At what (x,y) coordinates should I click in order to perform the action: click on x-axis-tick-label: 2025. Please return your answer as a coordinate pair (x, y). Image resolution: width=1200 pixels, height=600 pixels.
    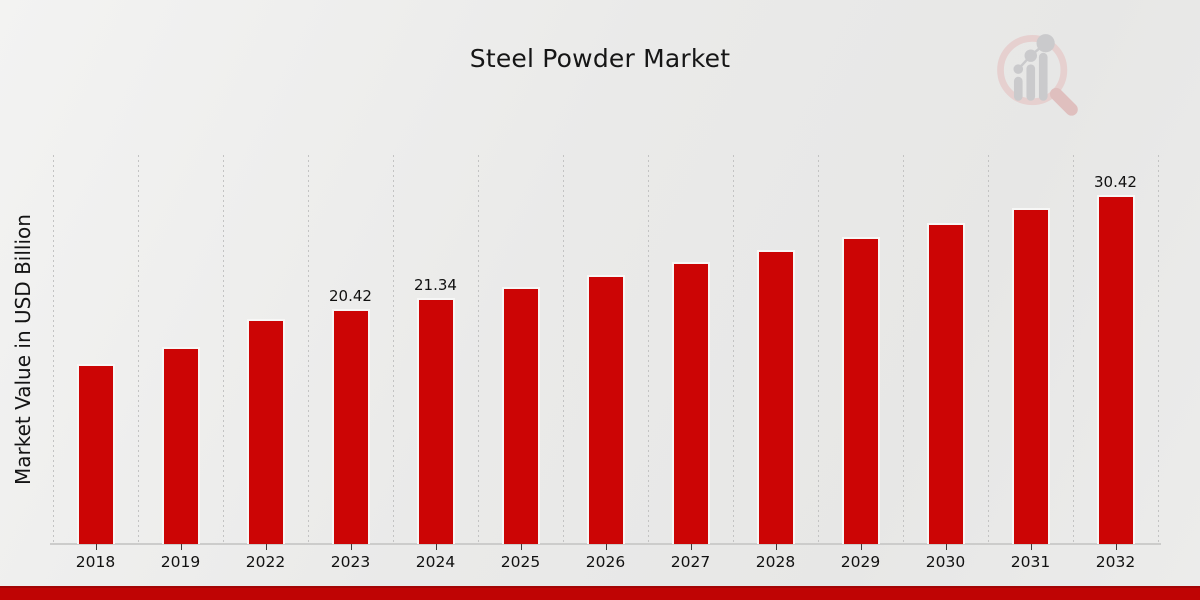
    Looking at the image, I should click on (520, 562).